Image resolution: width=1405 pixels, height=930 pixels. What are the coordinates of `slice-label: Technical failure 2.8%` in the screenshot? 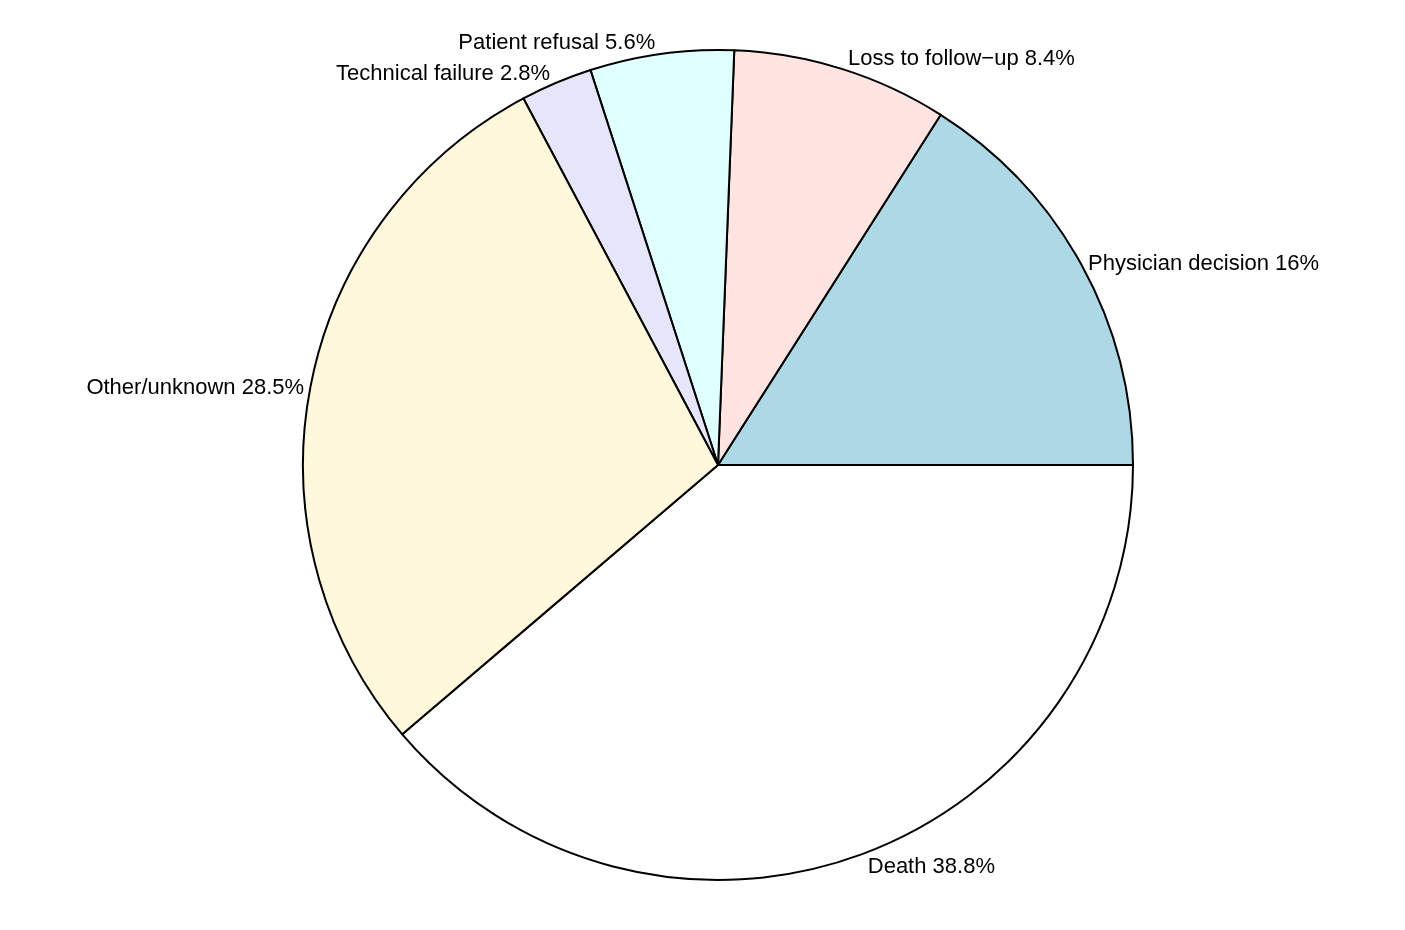 It's located at (443, 72).